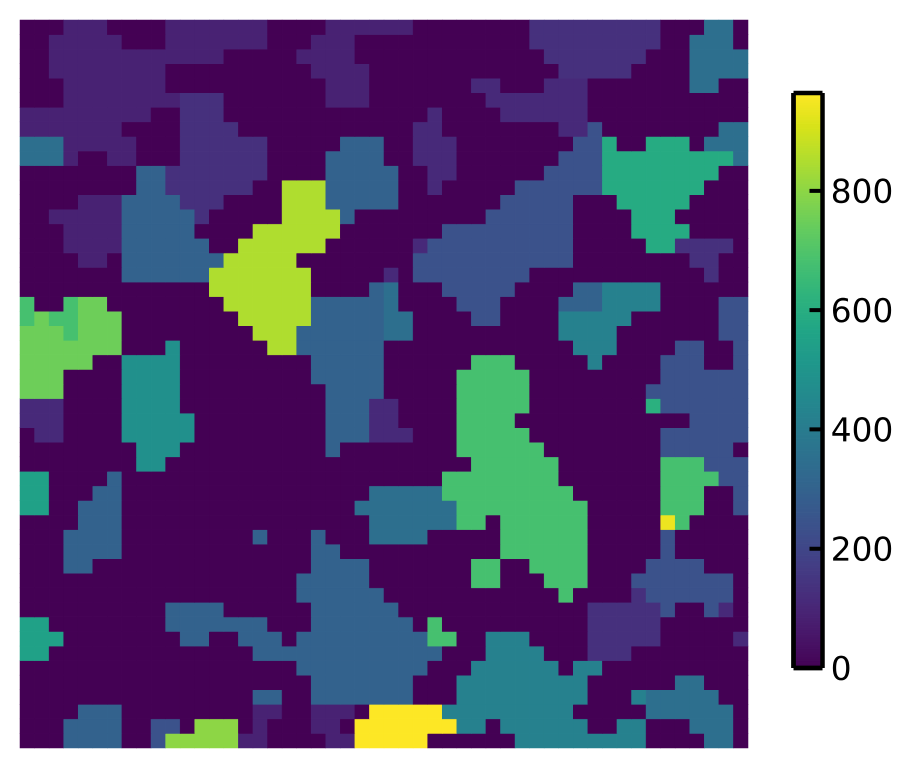 This screenshot has height=768, width=917. I want to click on color-bar-label: 600, so click(862, 310).